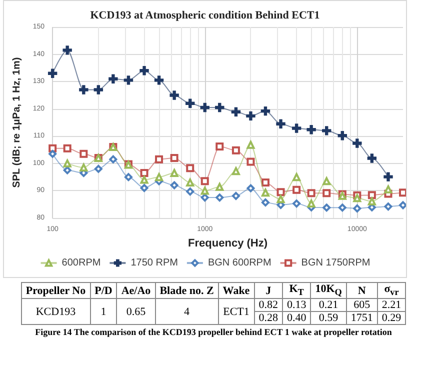 The width and height of the screenshot is (427, 366). Describe the element at coordinates (268, 290) in the screenshot. I see `category-label: J` at that location.